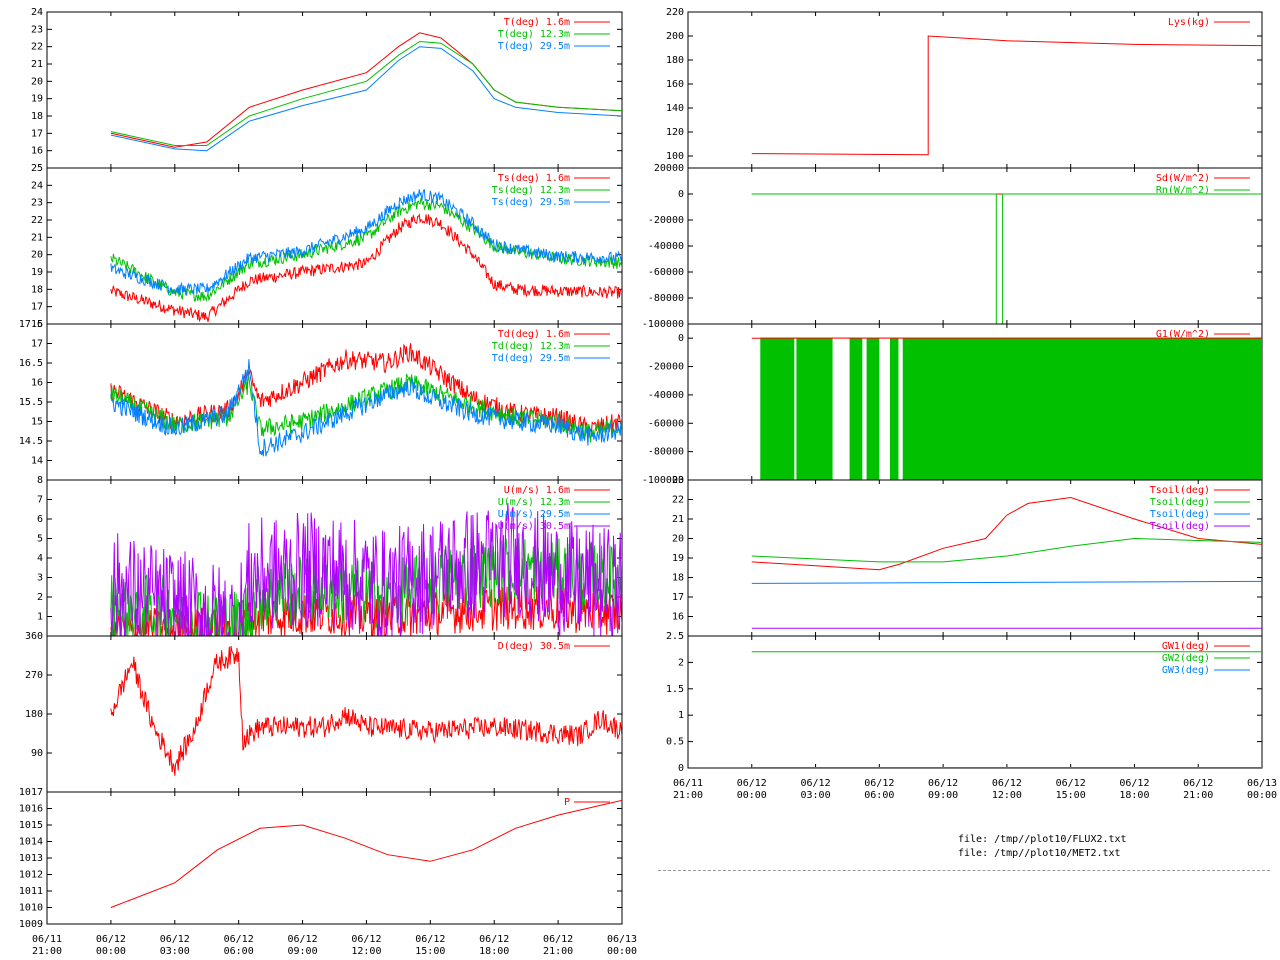 This screenshot has width=1280, height=960. Describe the element at coordinates (366, 951) in the screenshot. I see `x-tick-label: 12:00` at that location.